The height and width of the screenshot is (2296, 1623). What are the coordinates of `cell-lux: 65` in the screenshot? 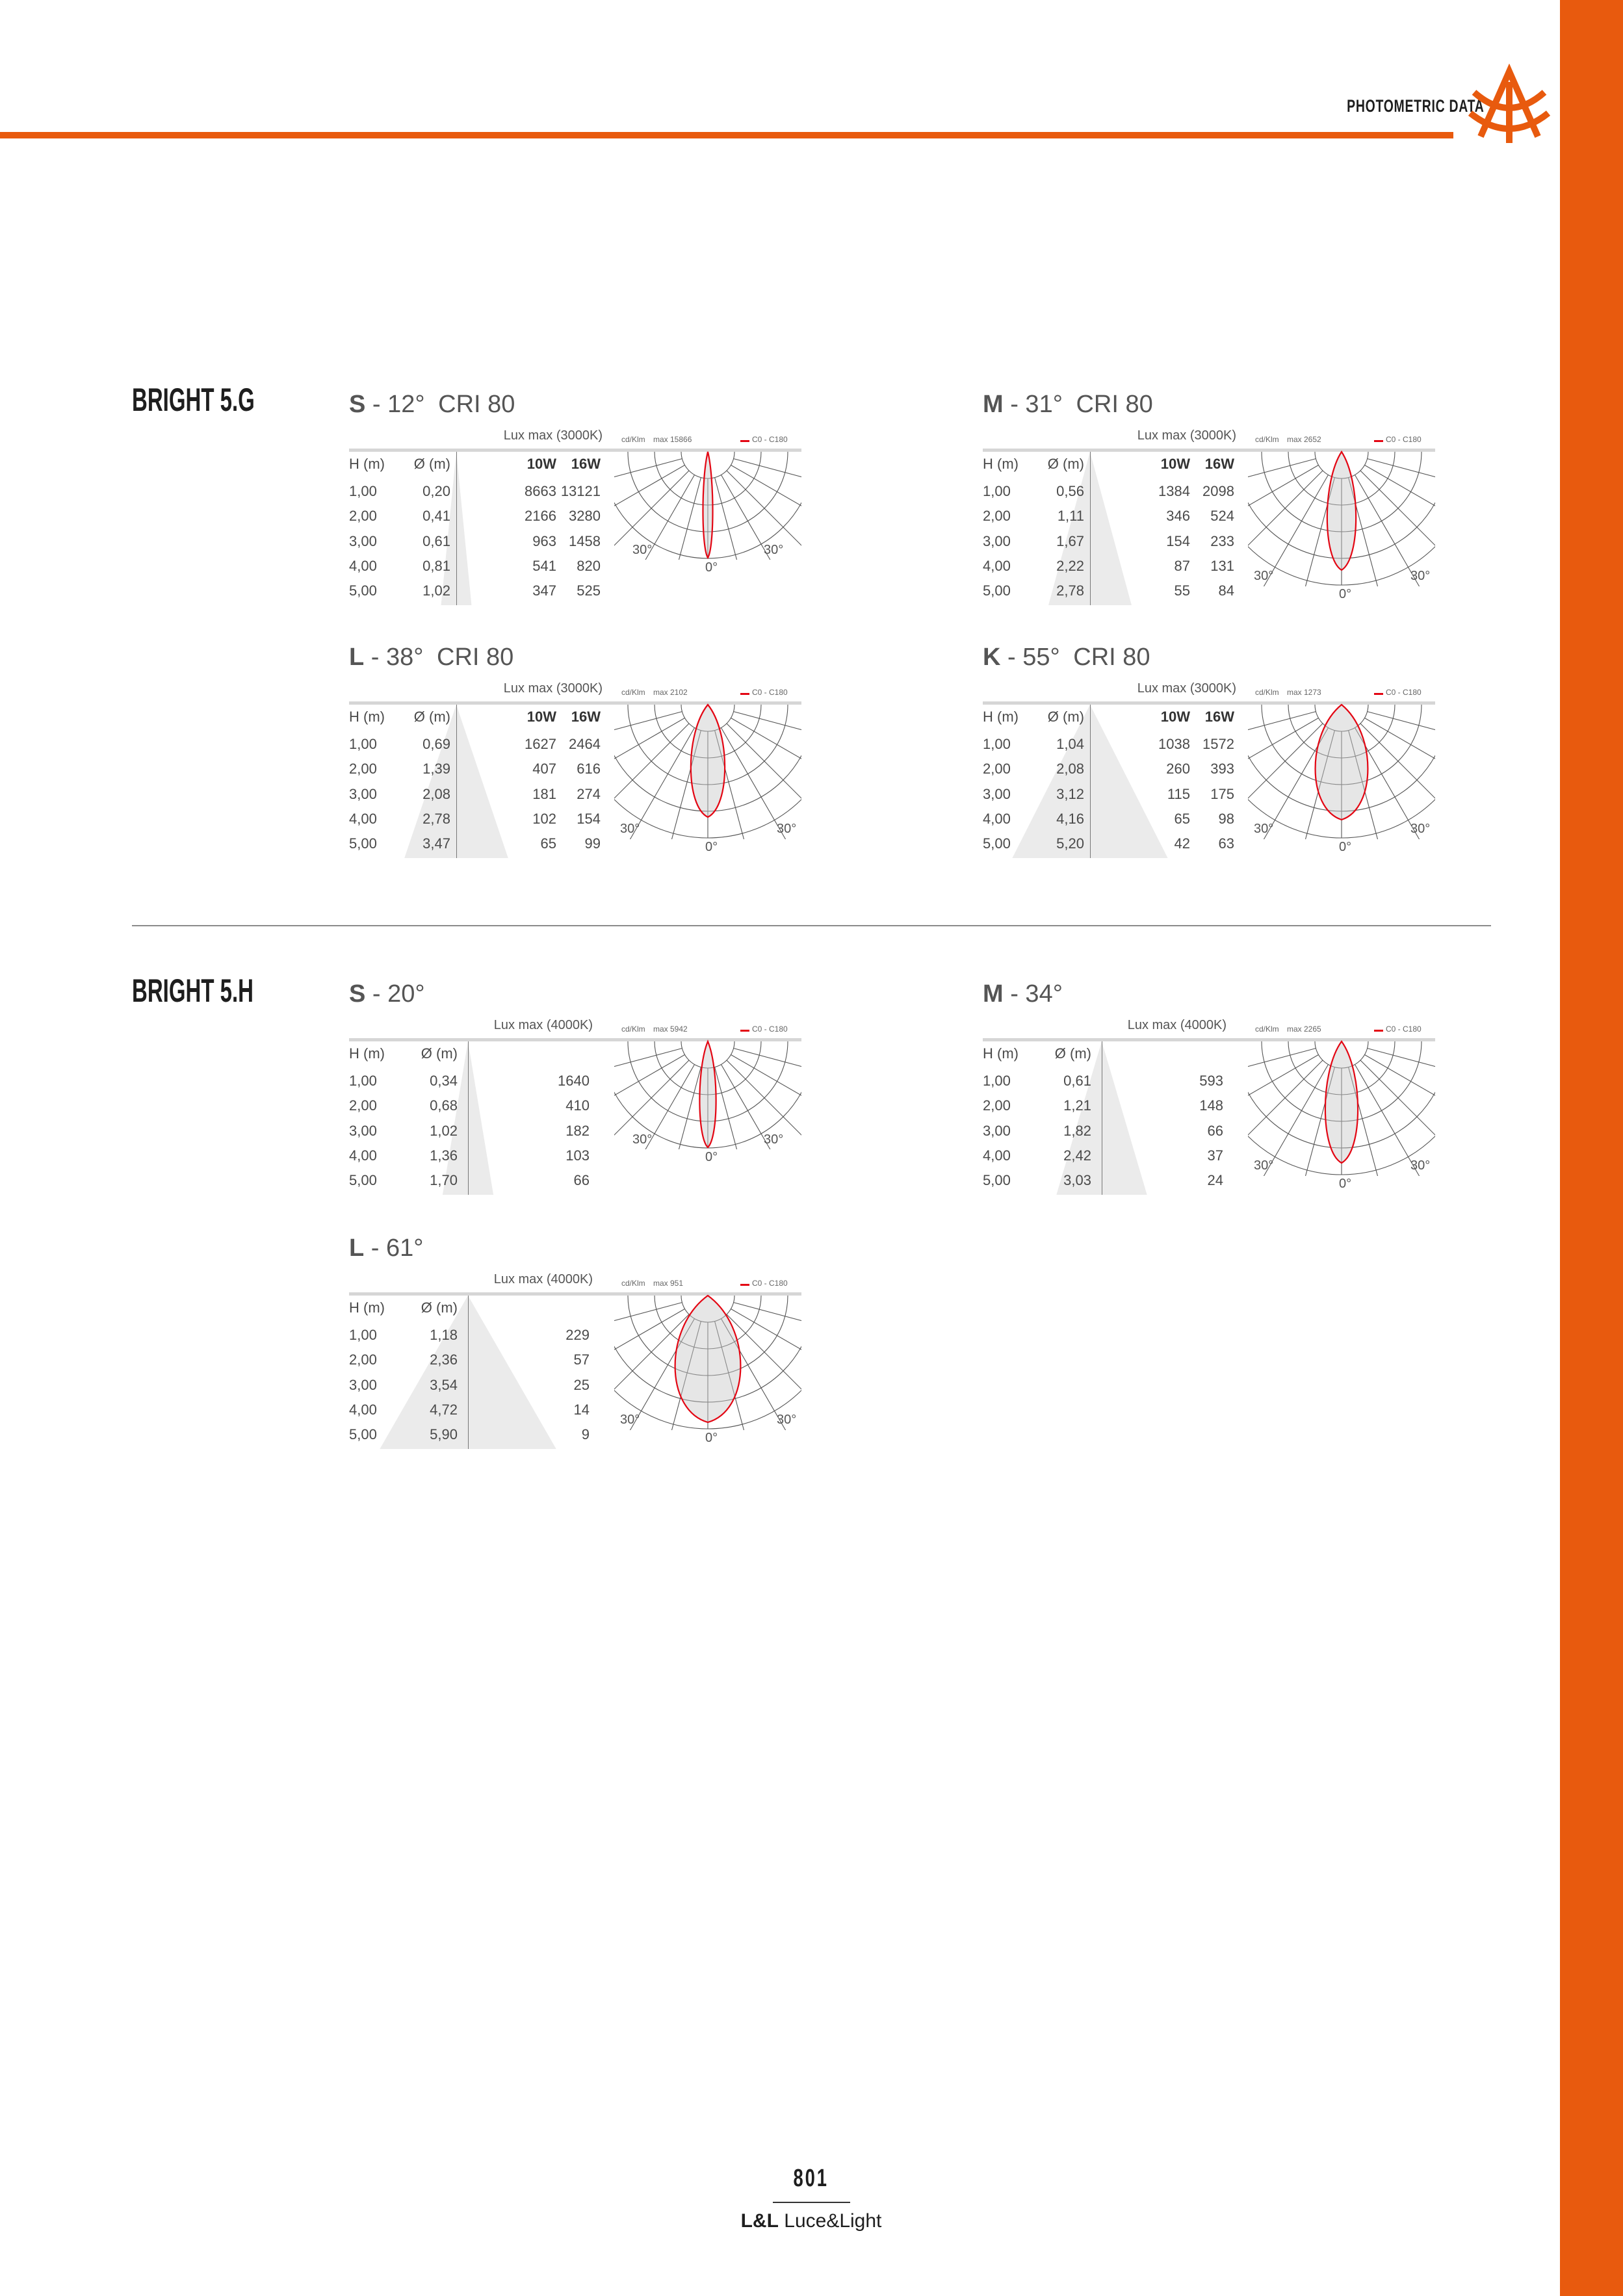 It's located at (1182, 818).